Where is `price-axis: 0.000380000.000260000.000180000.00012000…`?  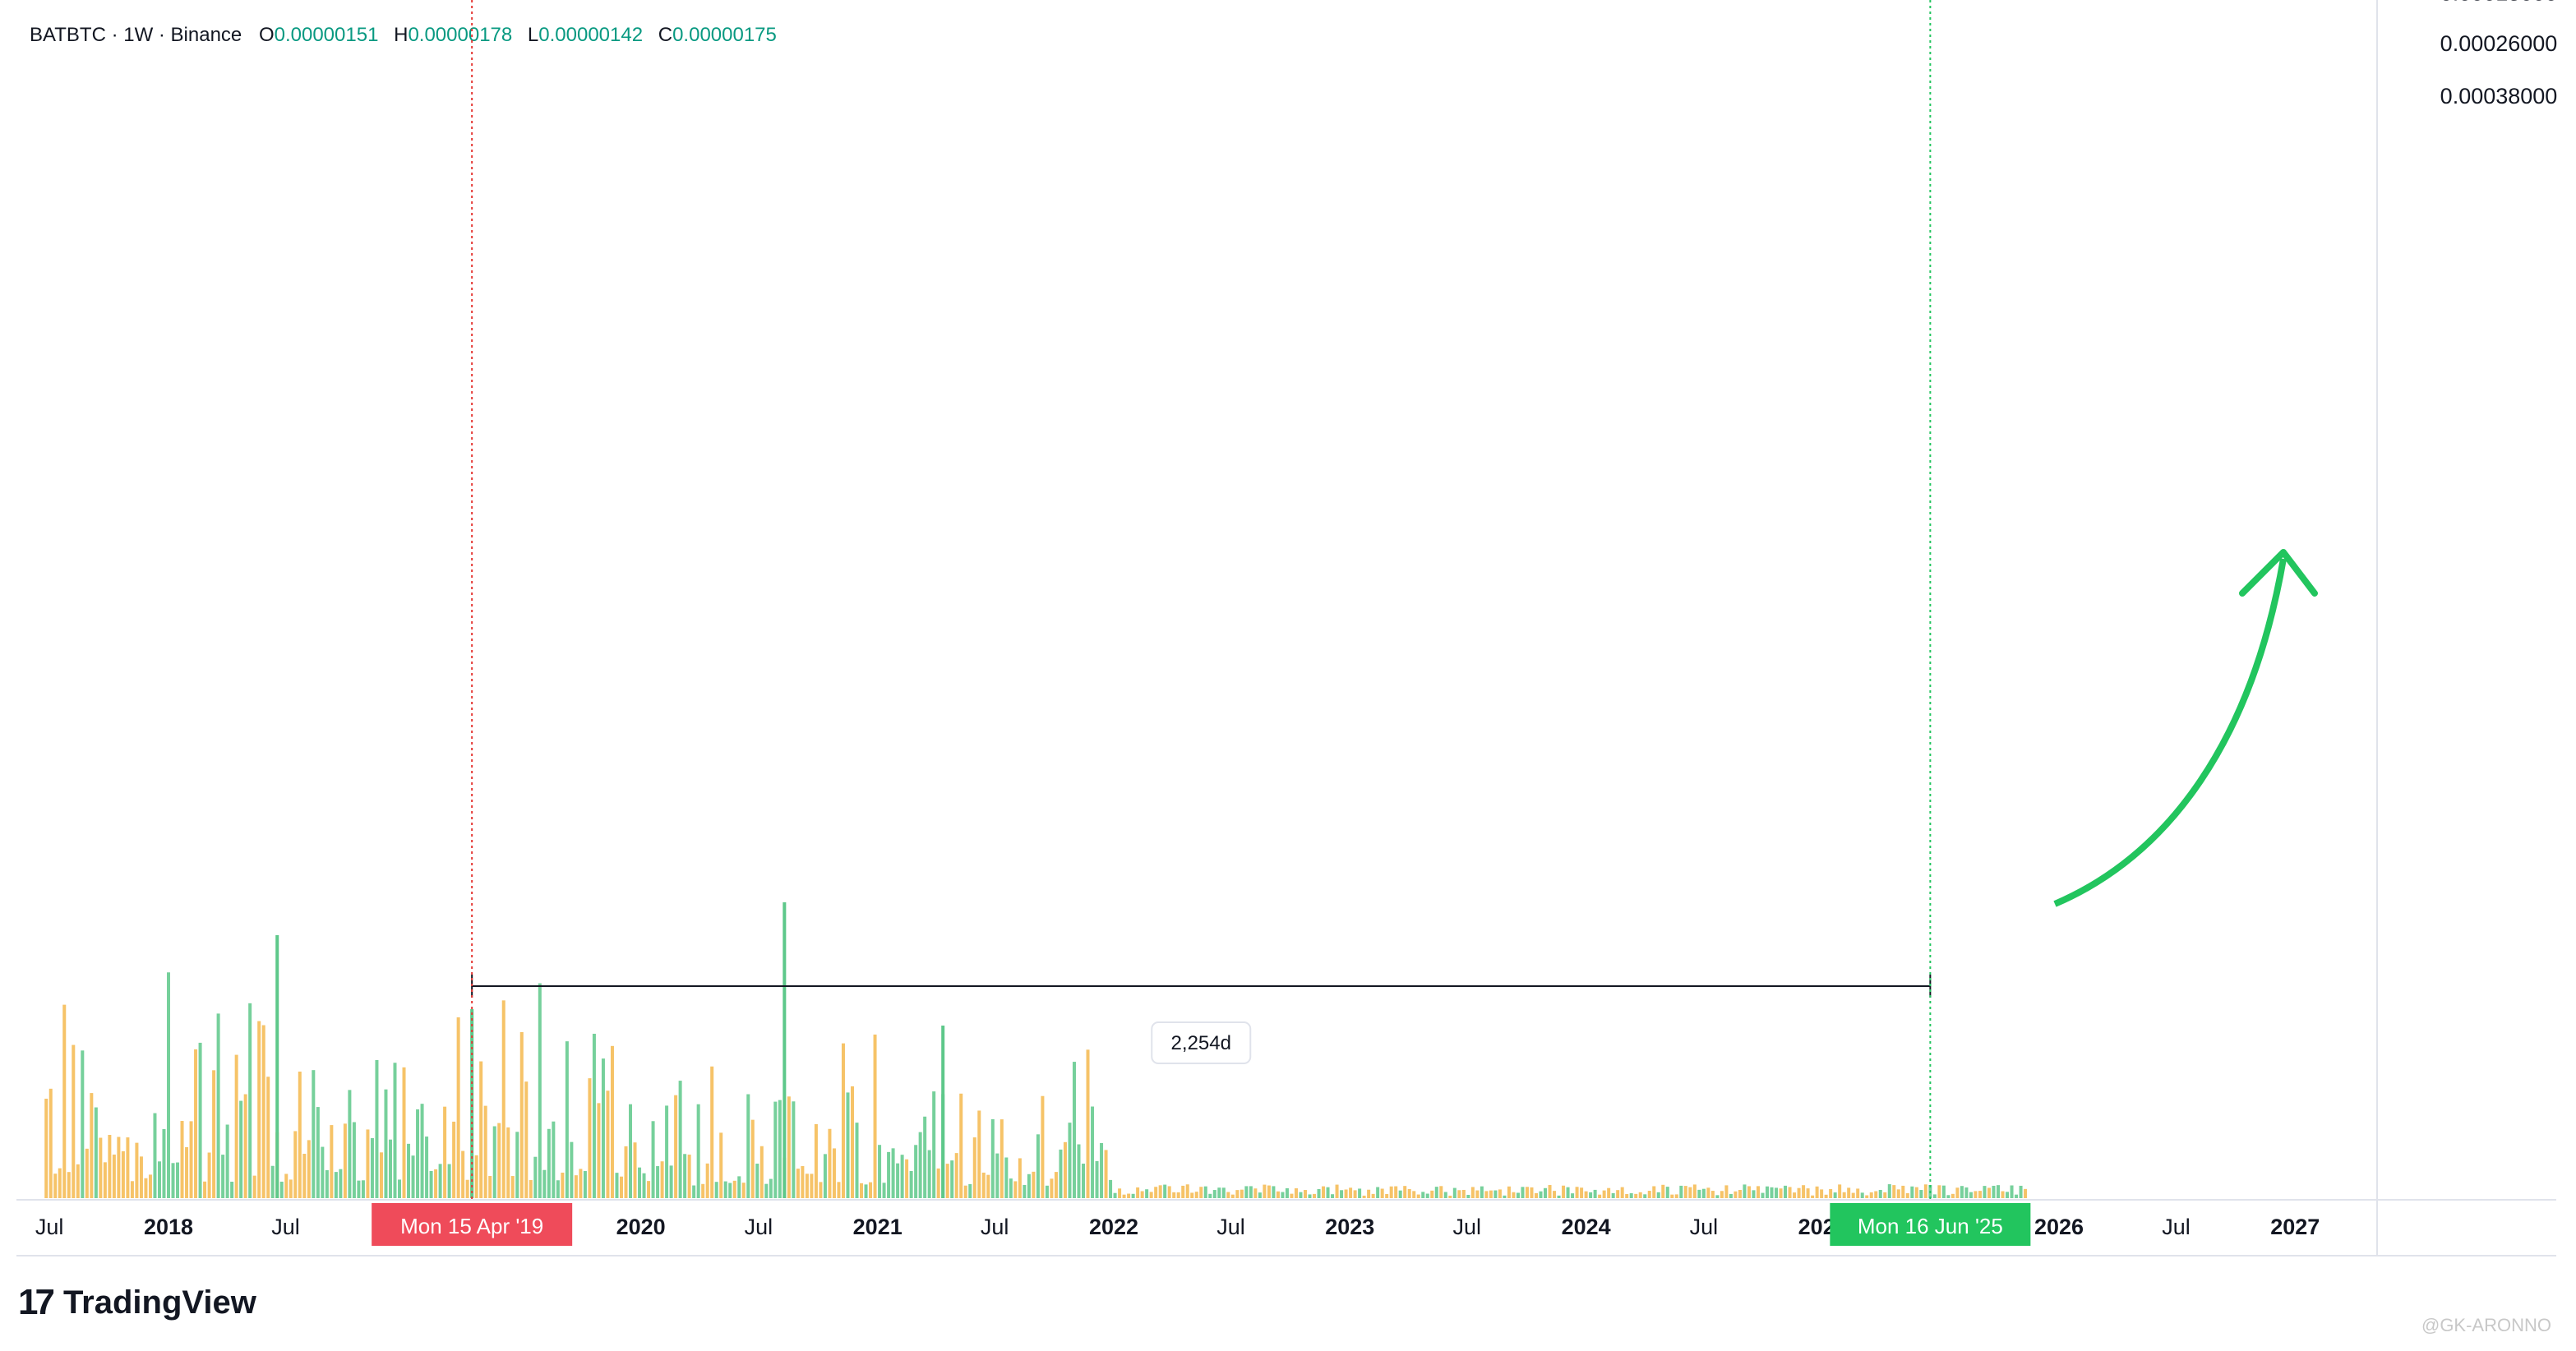 price-axis: 0.000380000.000260000.000180000.00012000… is located at coordinates (2499, 54).